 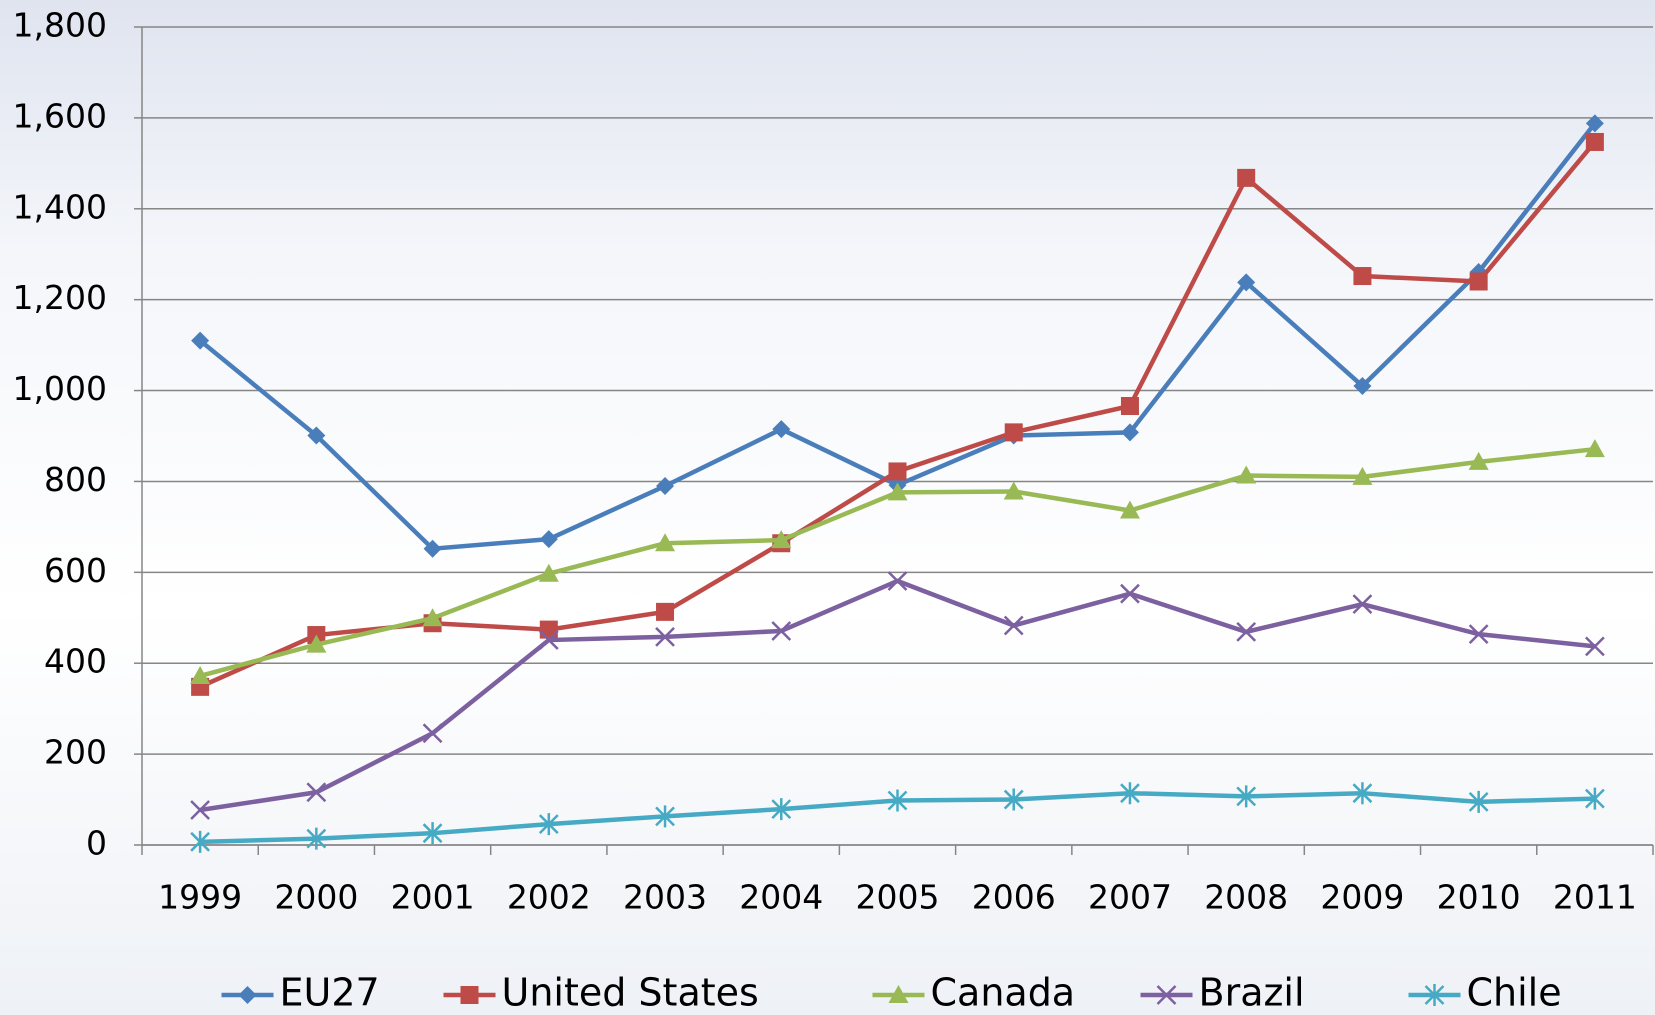 I want to click on y-tick-label: 0, so click(x=96, y=843).